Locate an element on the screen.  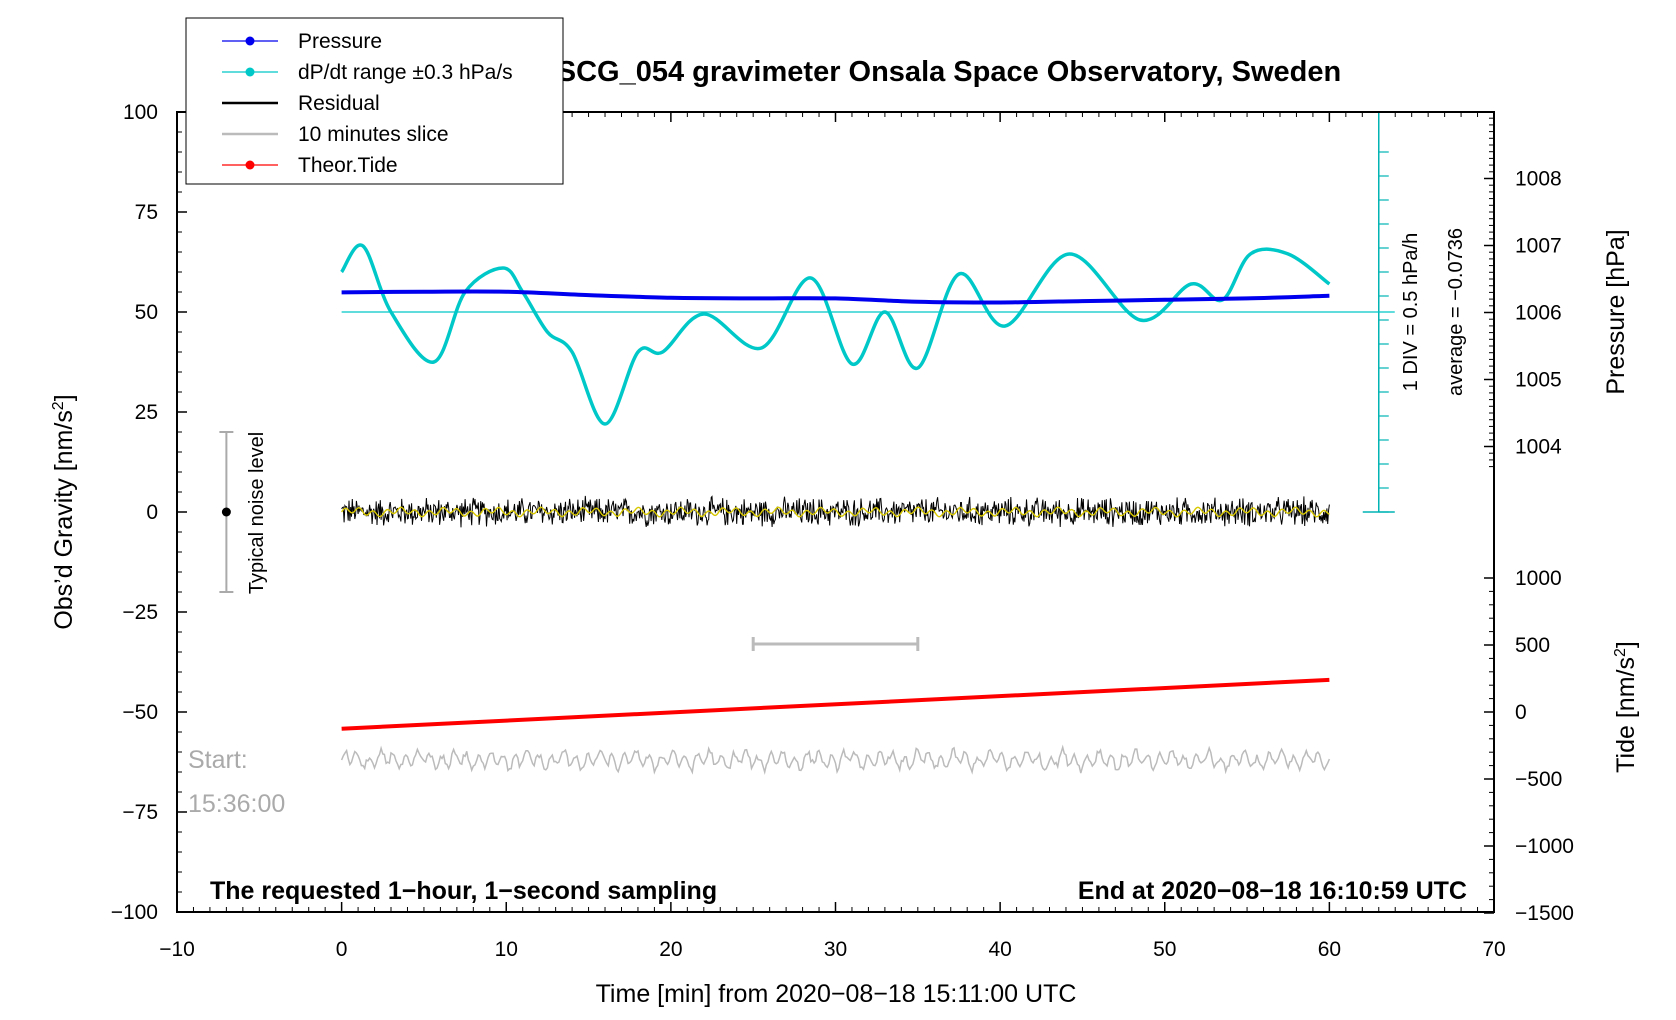
y-axis-label-pressure: Pressure [hPa] is located at coordinates (1616, 311).